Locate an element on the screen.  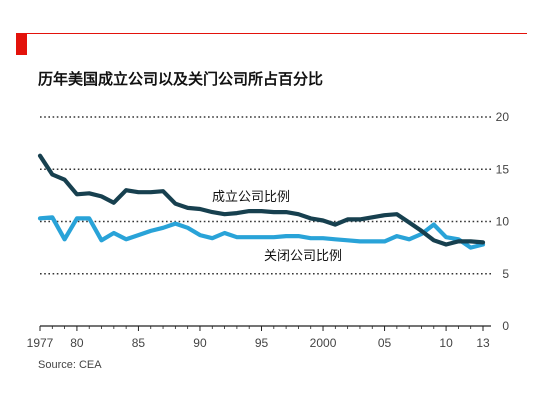
x-tick-label: 13 is located at coordinates (483, 343).